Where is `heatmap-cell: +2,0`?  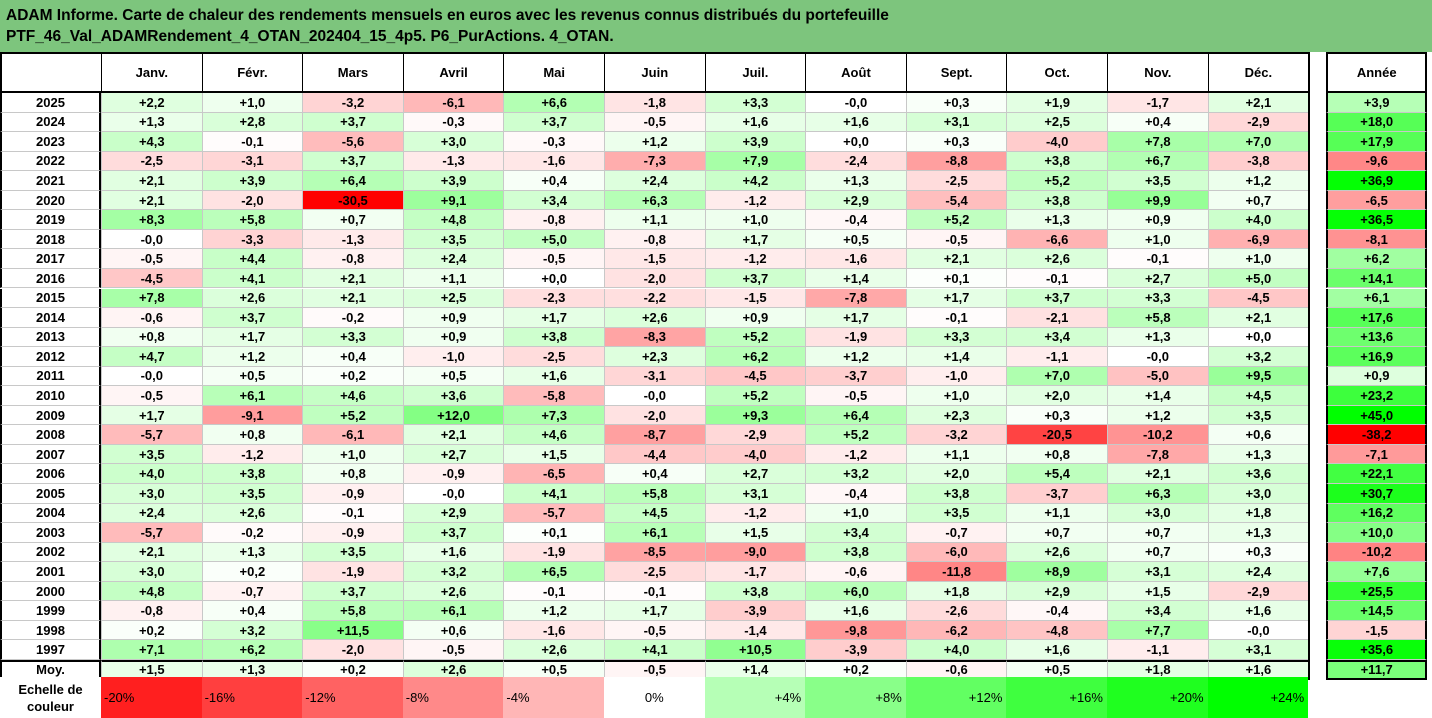
heatmap-cell: +2,0 is located at coordinates (956, 474).